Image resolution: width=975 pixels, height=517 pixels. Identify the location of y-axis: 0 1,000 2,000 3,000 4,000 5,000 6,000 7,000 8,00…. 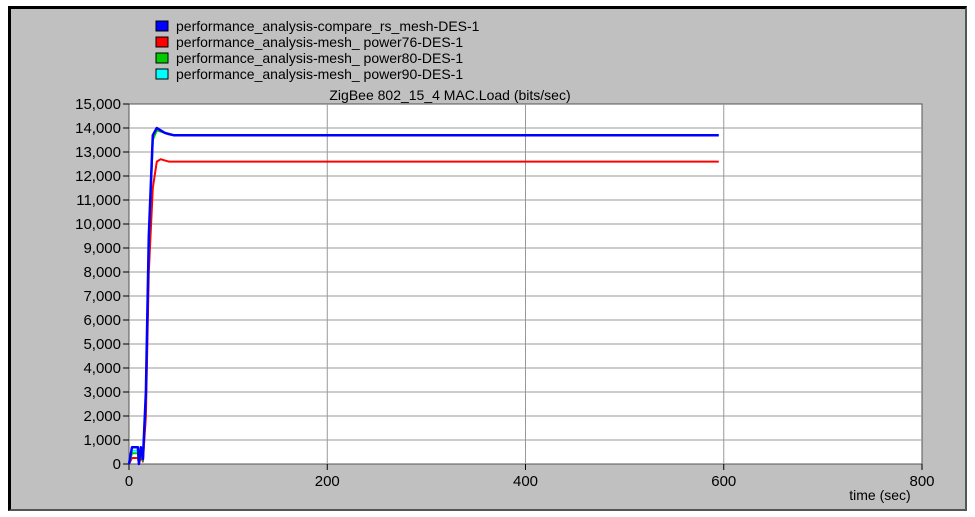
(102, 284).